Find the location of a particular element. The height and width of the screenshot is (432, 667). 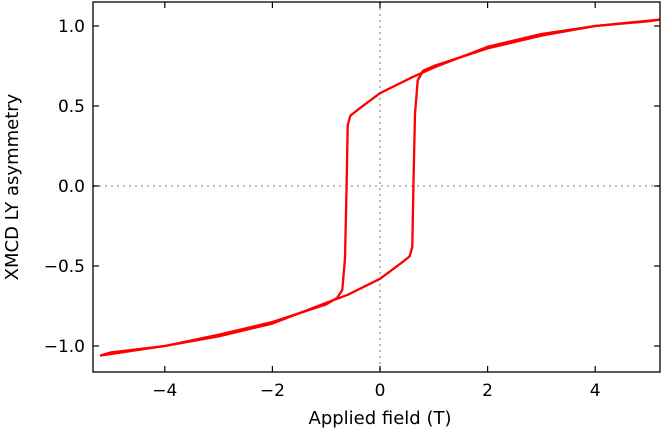

y-tick-label: −1.0 is located at coordinates (64, 347).